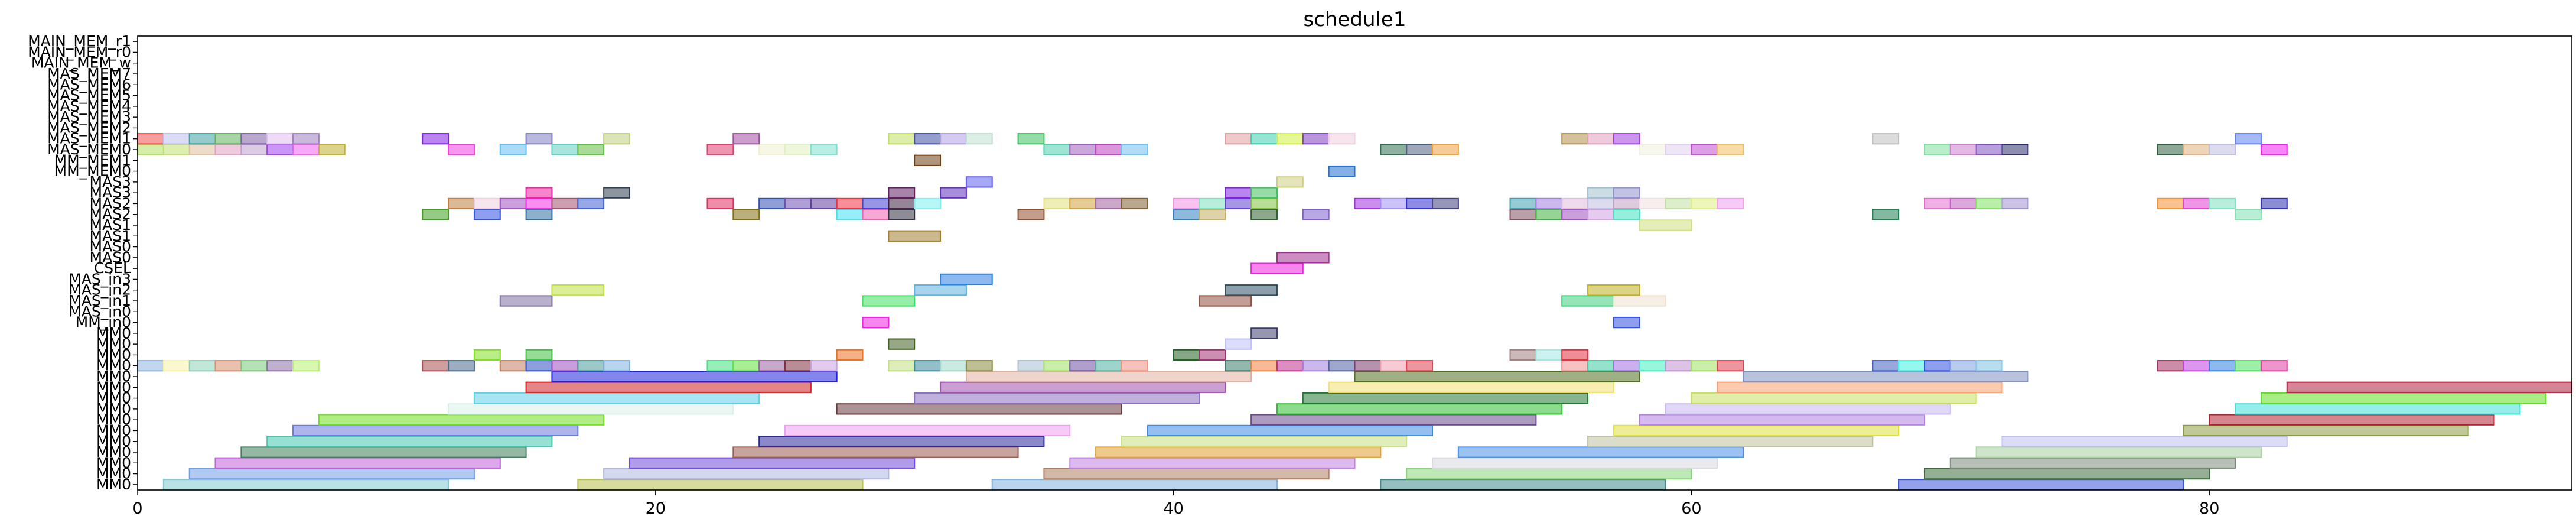 The height and width of the screenshot is (532, 2576). What do you see at coordinates (110, 214) in the screenshot?
I see `y-tick-label: MAS2` at bounding box center [110, 214].